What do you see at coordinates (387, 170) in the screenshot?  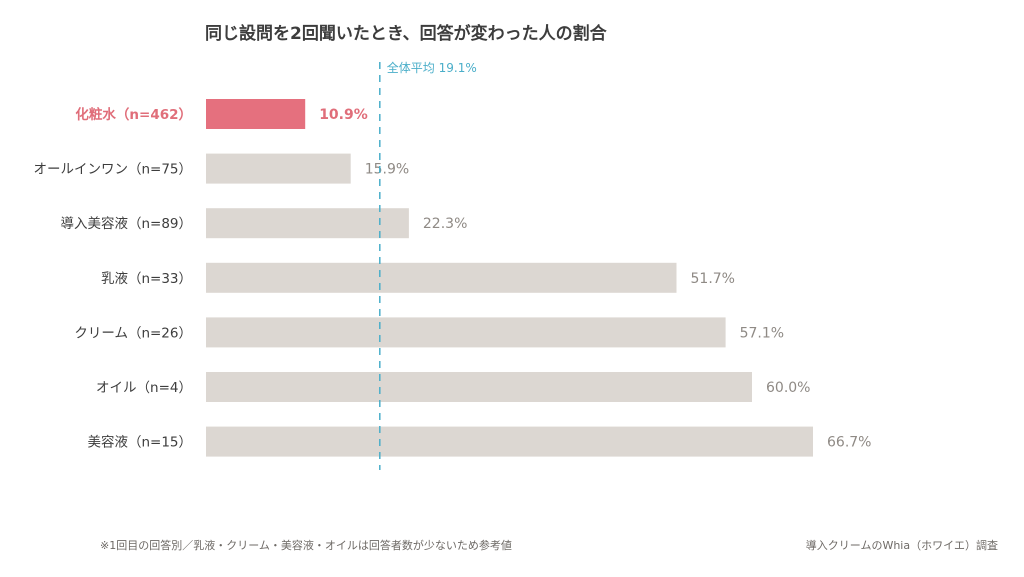 I see `value-label-1: 15.9%` at bounding box center [387, 170].